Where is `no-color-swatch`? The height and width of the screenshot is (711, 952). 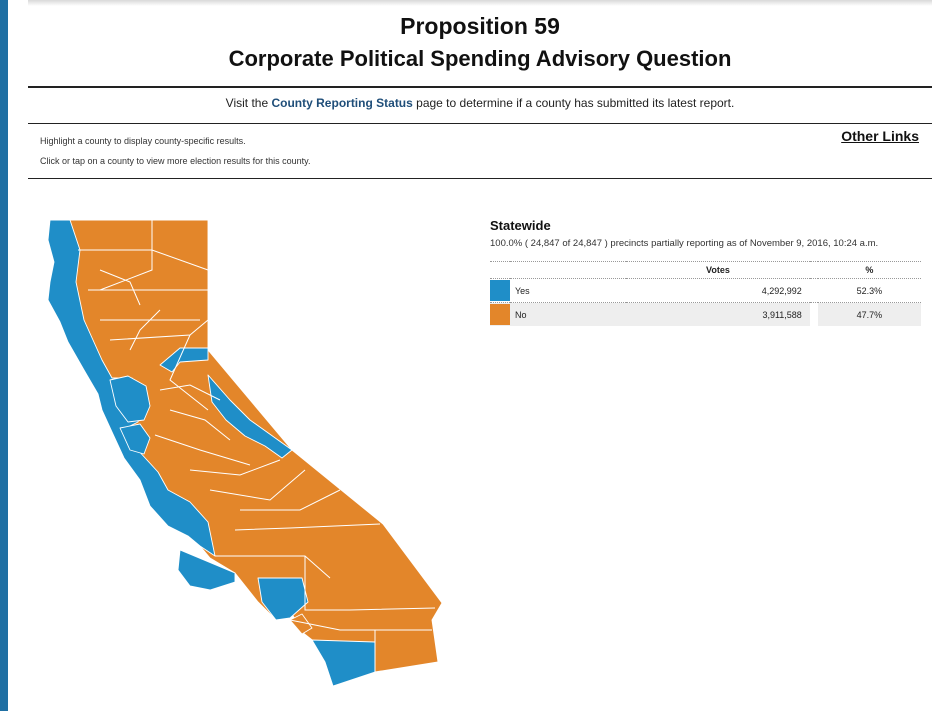
no-color-swatch is located at coordinates (500, 314).